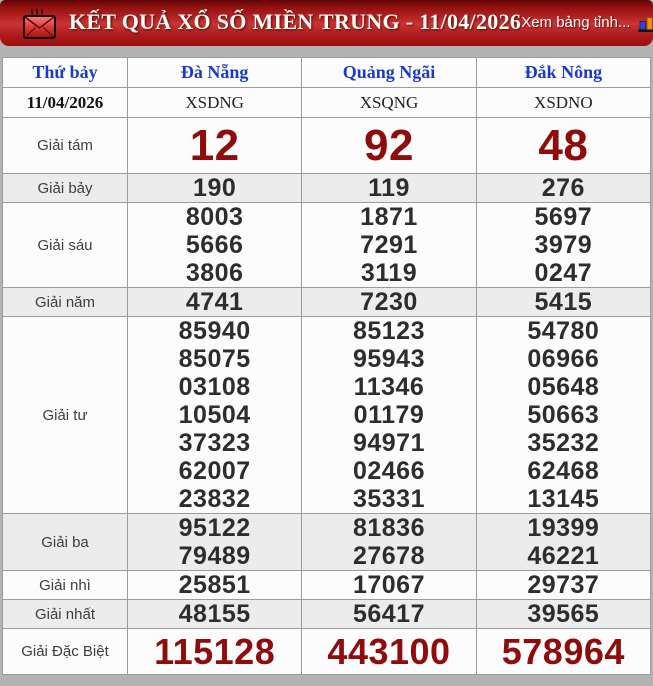 This screenshot has width=653, height=686. What do you see at coordinates (214, 217) in the screenshot?
I see `prize-number: 8003` at bounding box center [214, 217].